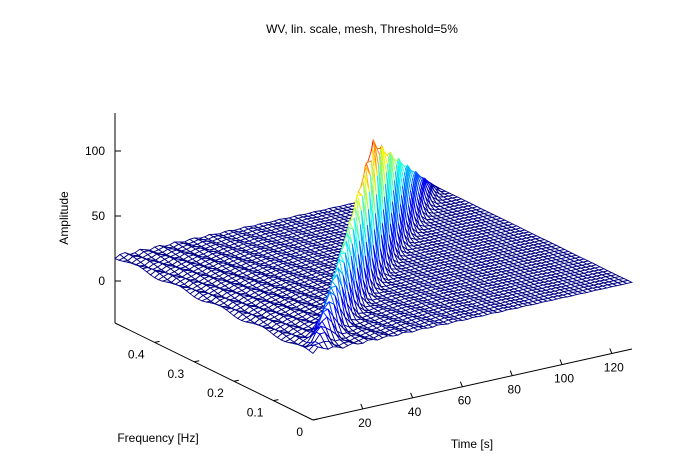  What do you see at coordinates (157, 438) in the screenshot?
I see `y-axis-label: Frequency [Hz]` at bounding box center [157, 438].